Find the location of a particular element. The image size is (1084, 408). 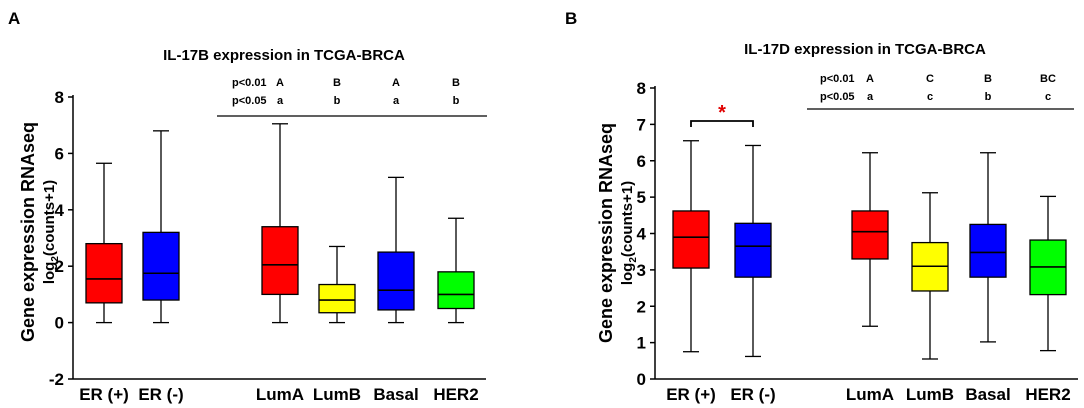

x-category-label-b: ER (+) is located at coordinates (691, 394).